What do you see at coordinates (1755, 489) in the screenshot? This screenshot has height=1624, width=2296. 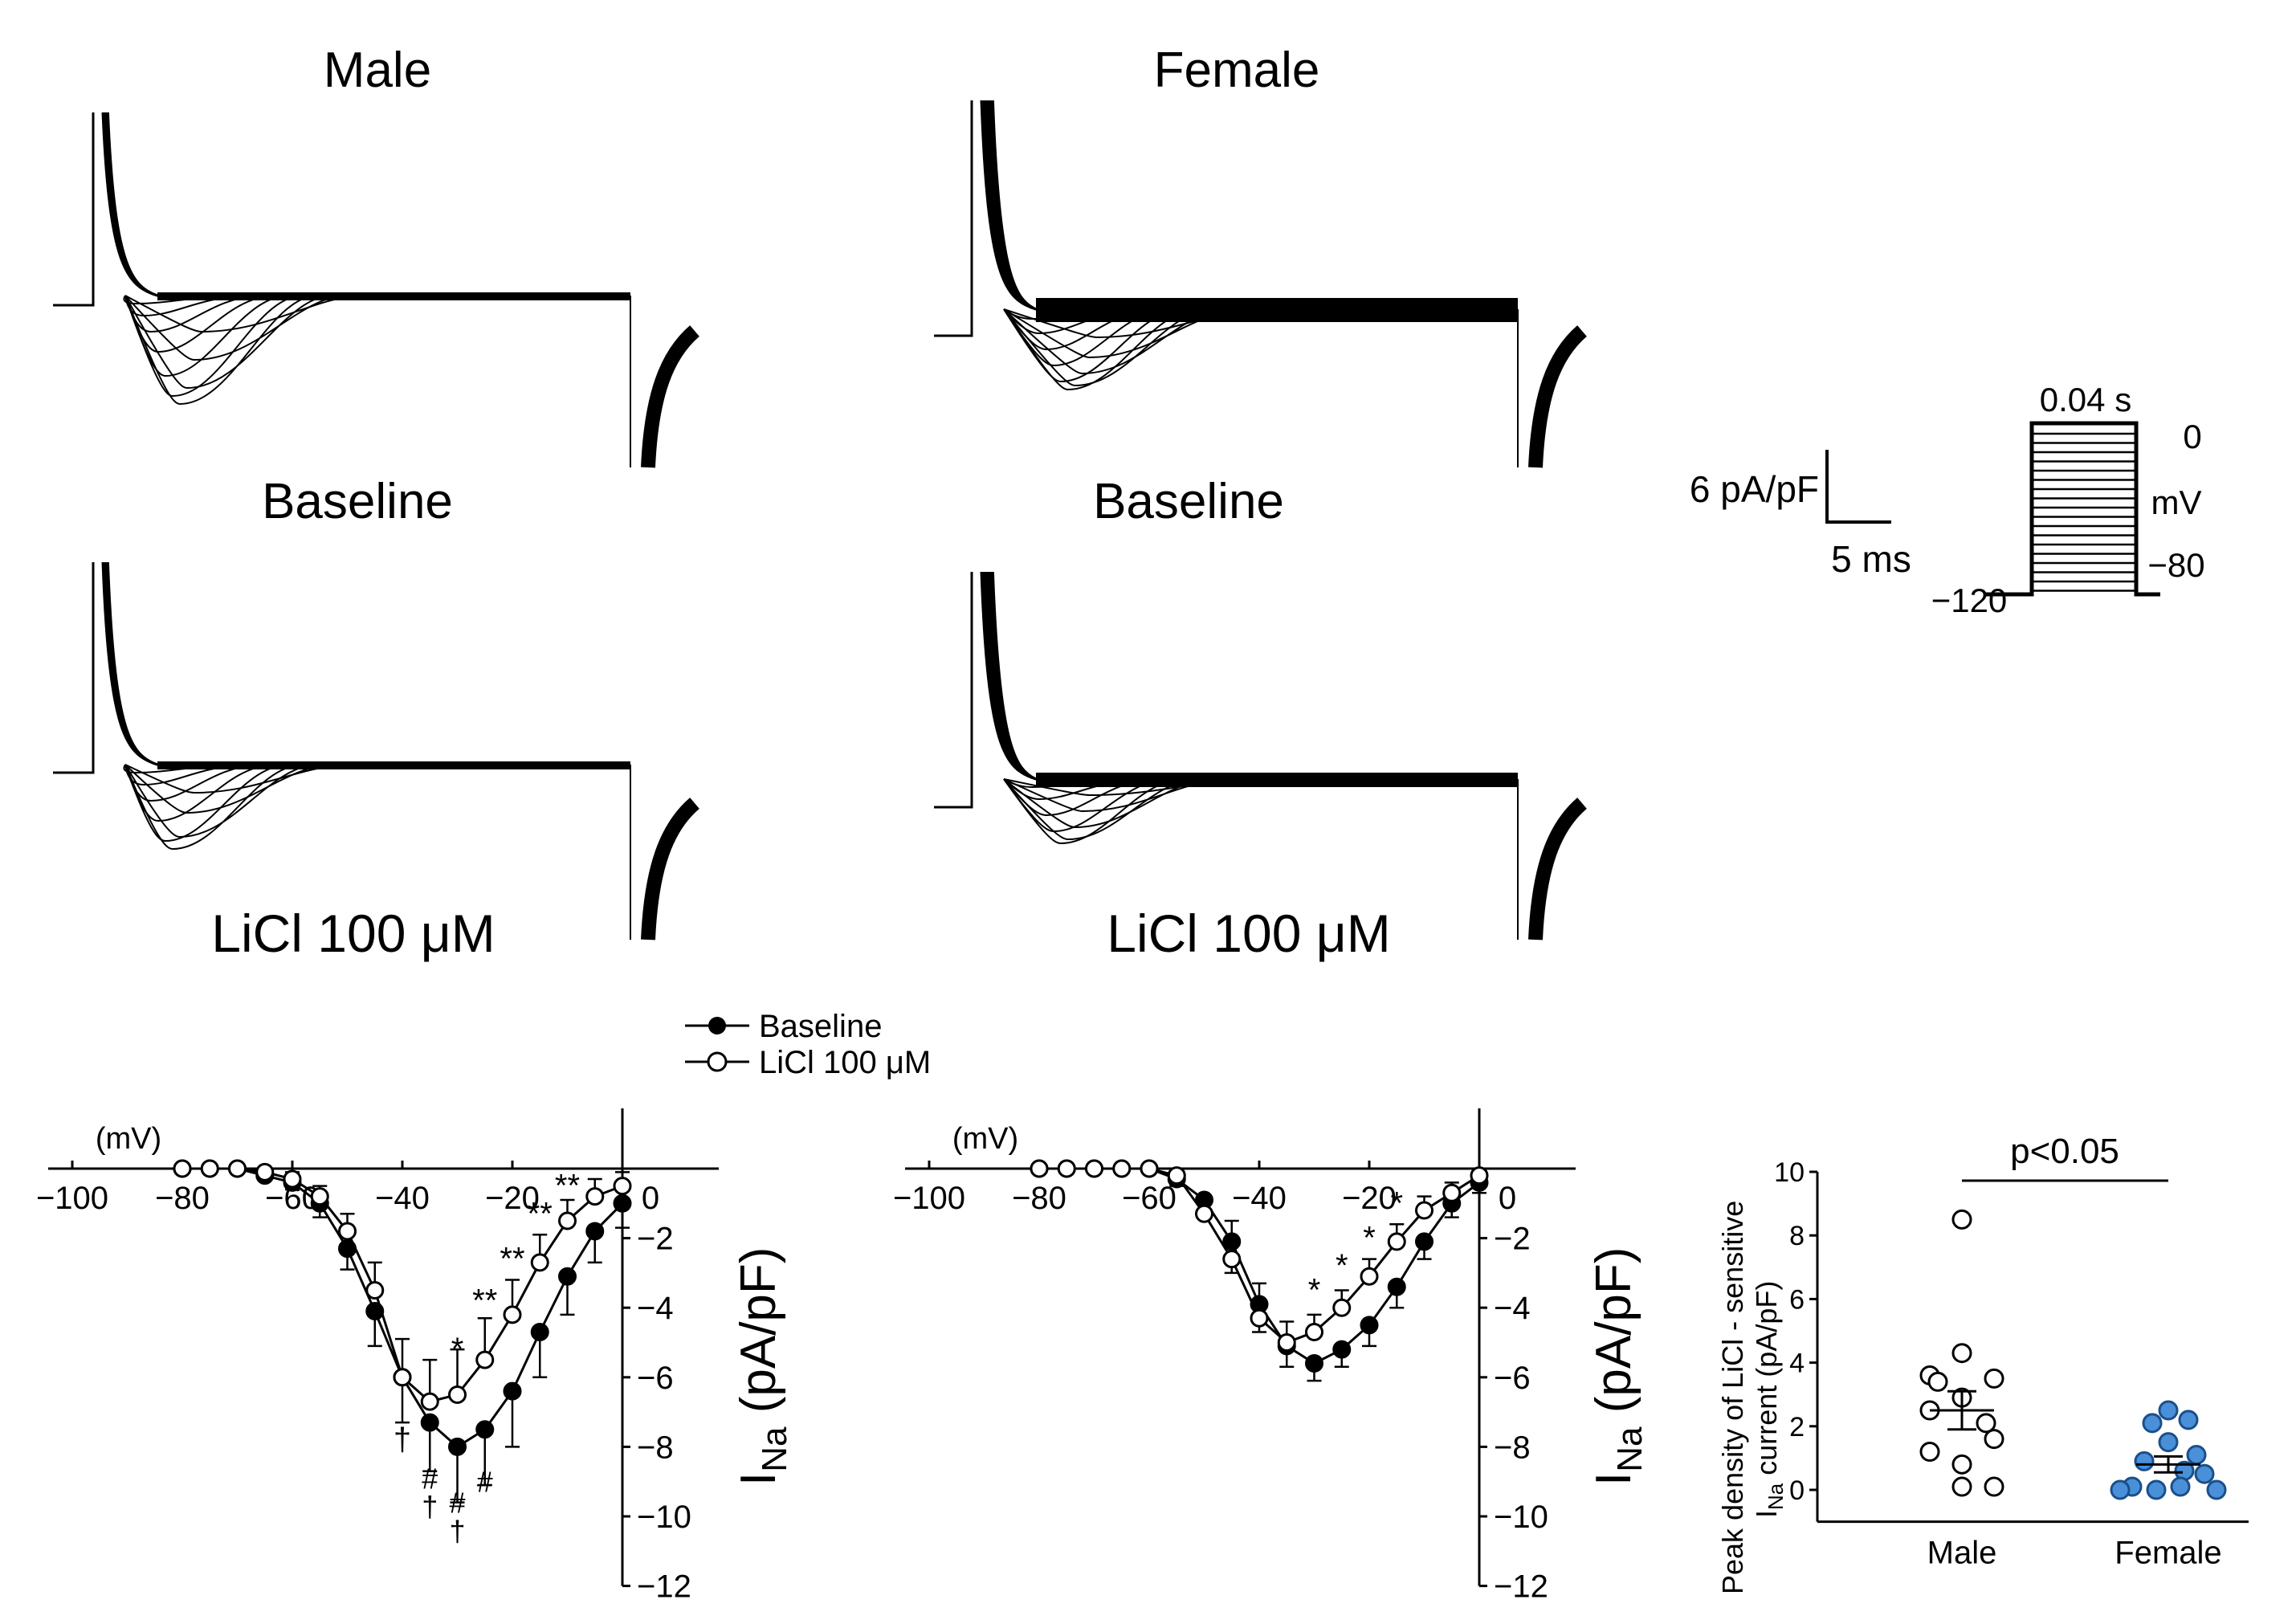 I see `scale-amplitude: 6 pA/pF` at bounding box center [1755, 489].